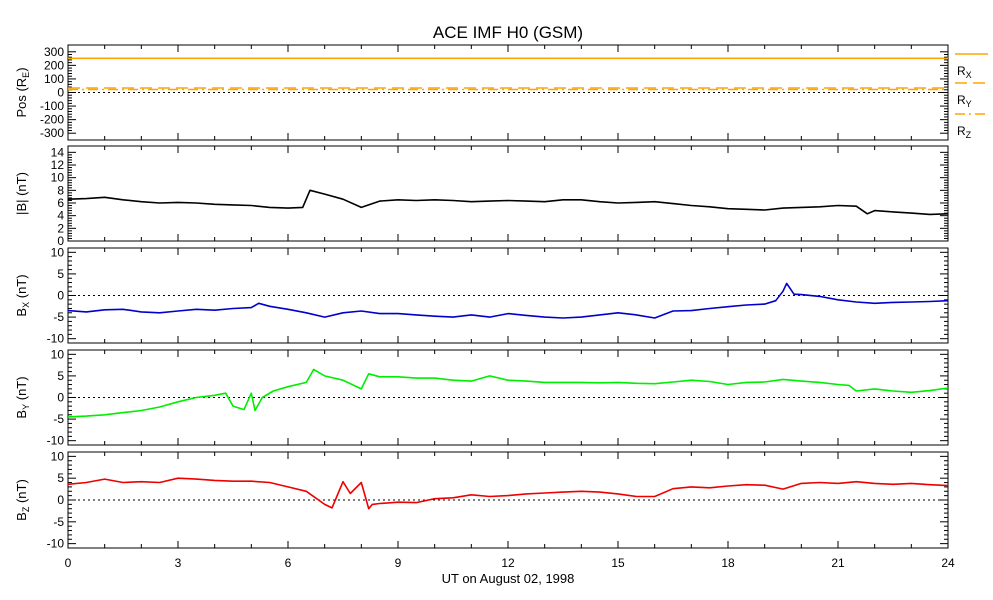 The height and width of the screenshot is (600, 993). I want to click on x-tick-label: 0, so click(68, 563).